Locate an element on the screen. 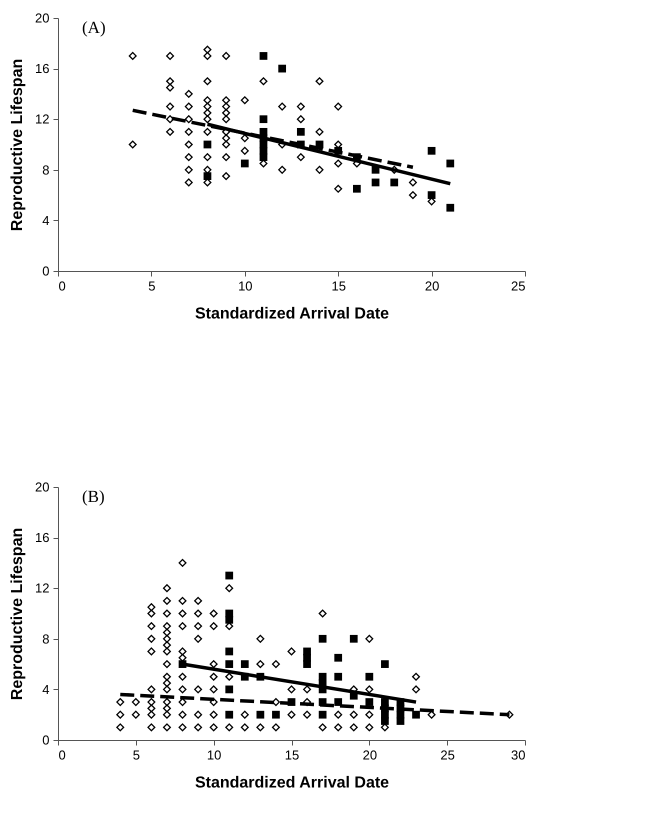  x-tick-label: 30 is located at coordinates (518, 755).